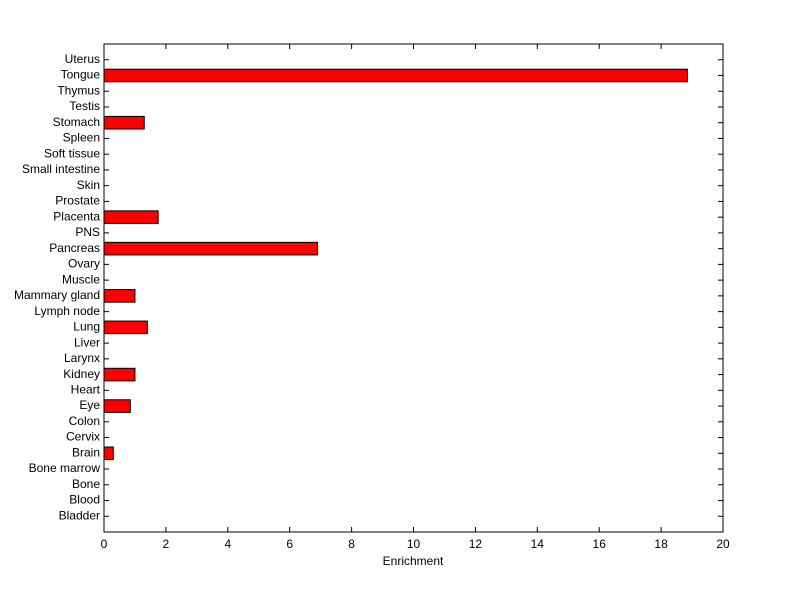  What do you see at coordinates (87, 342) in the screenshot?
I see `y-tick-label: Liver` at bounding box center [87, 342].